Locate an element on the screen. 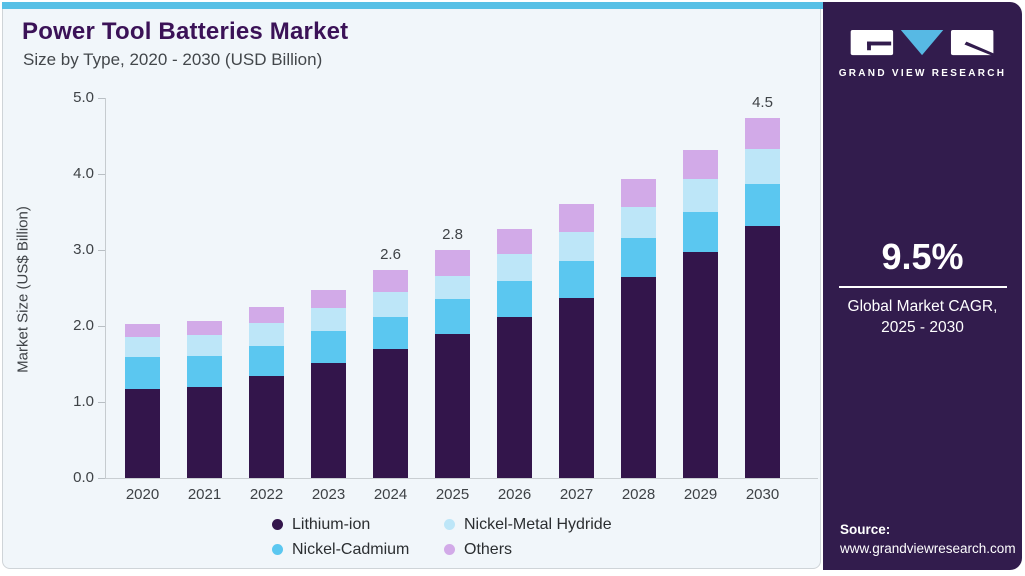 The height and width of the screenshot is (576, 1025). x-tick-label-2029: 2029 is located at coordinates (700, 494).